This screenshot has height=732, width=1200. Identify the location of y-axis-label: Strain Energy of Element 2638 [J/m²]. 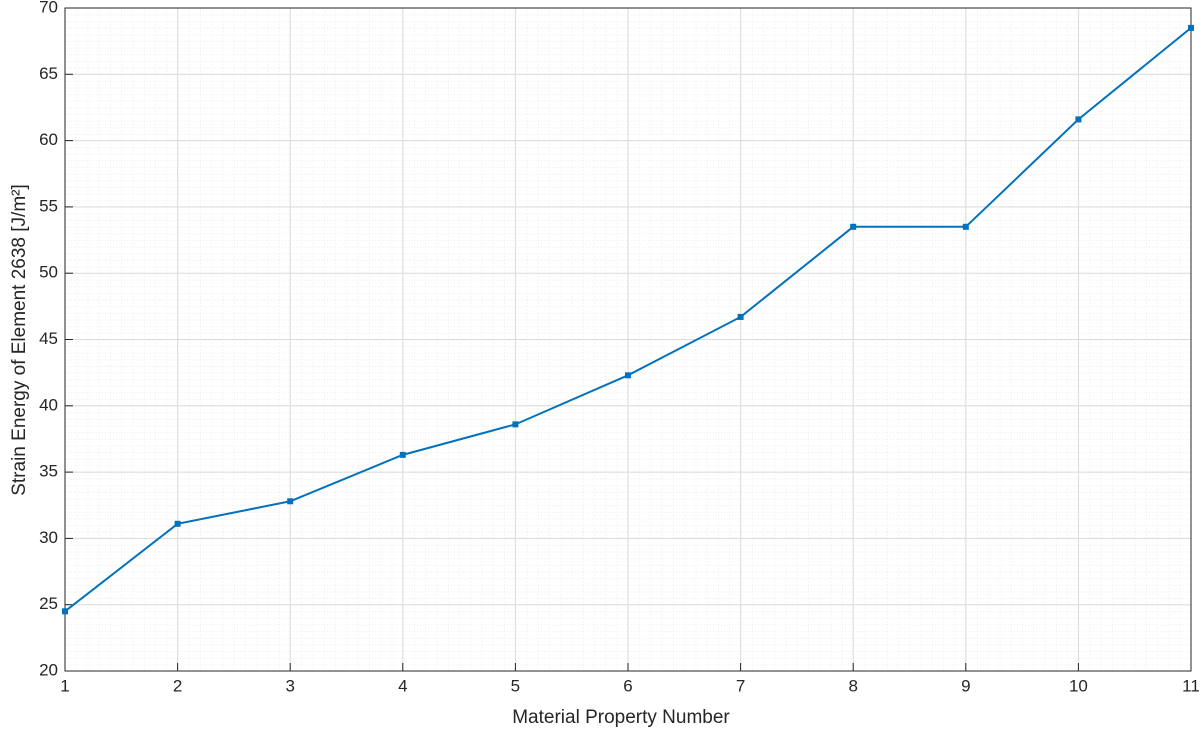
(19, 340).